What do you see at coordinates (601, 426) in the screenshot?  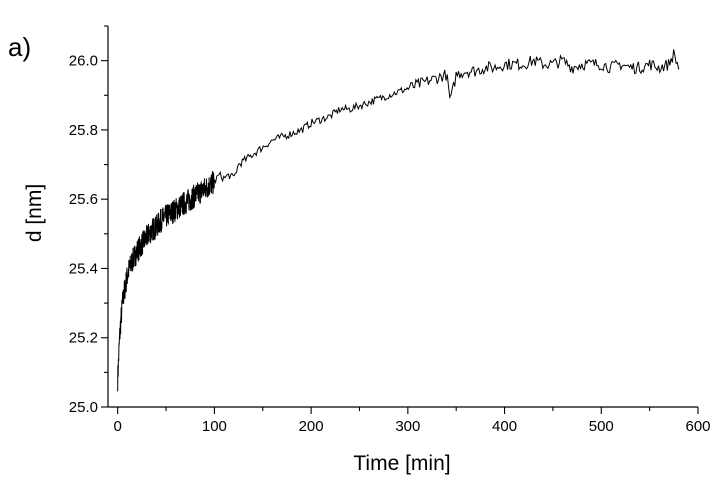 I see `x-tick-label: 500` at bounding box center [601, 426].